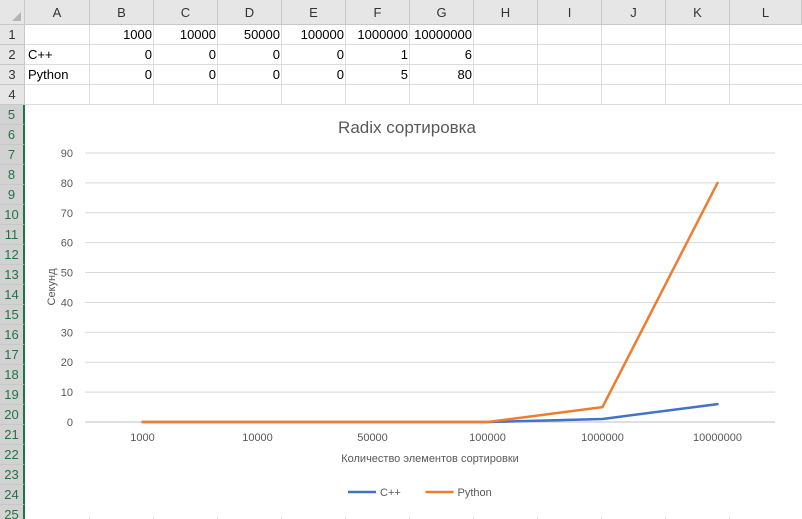  I want to click on column-header-d: D, so click(250, 12).